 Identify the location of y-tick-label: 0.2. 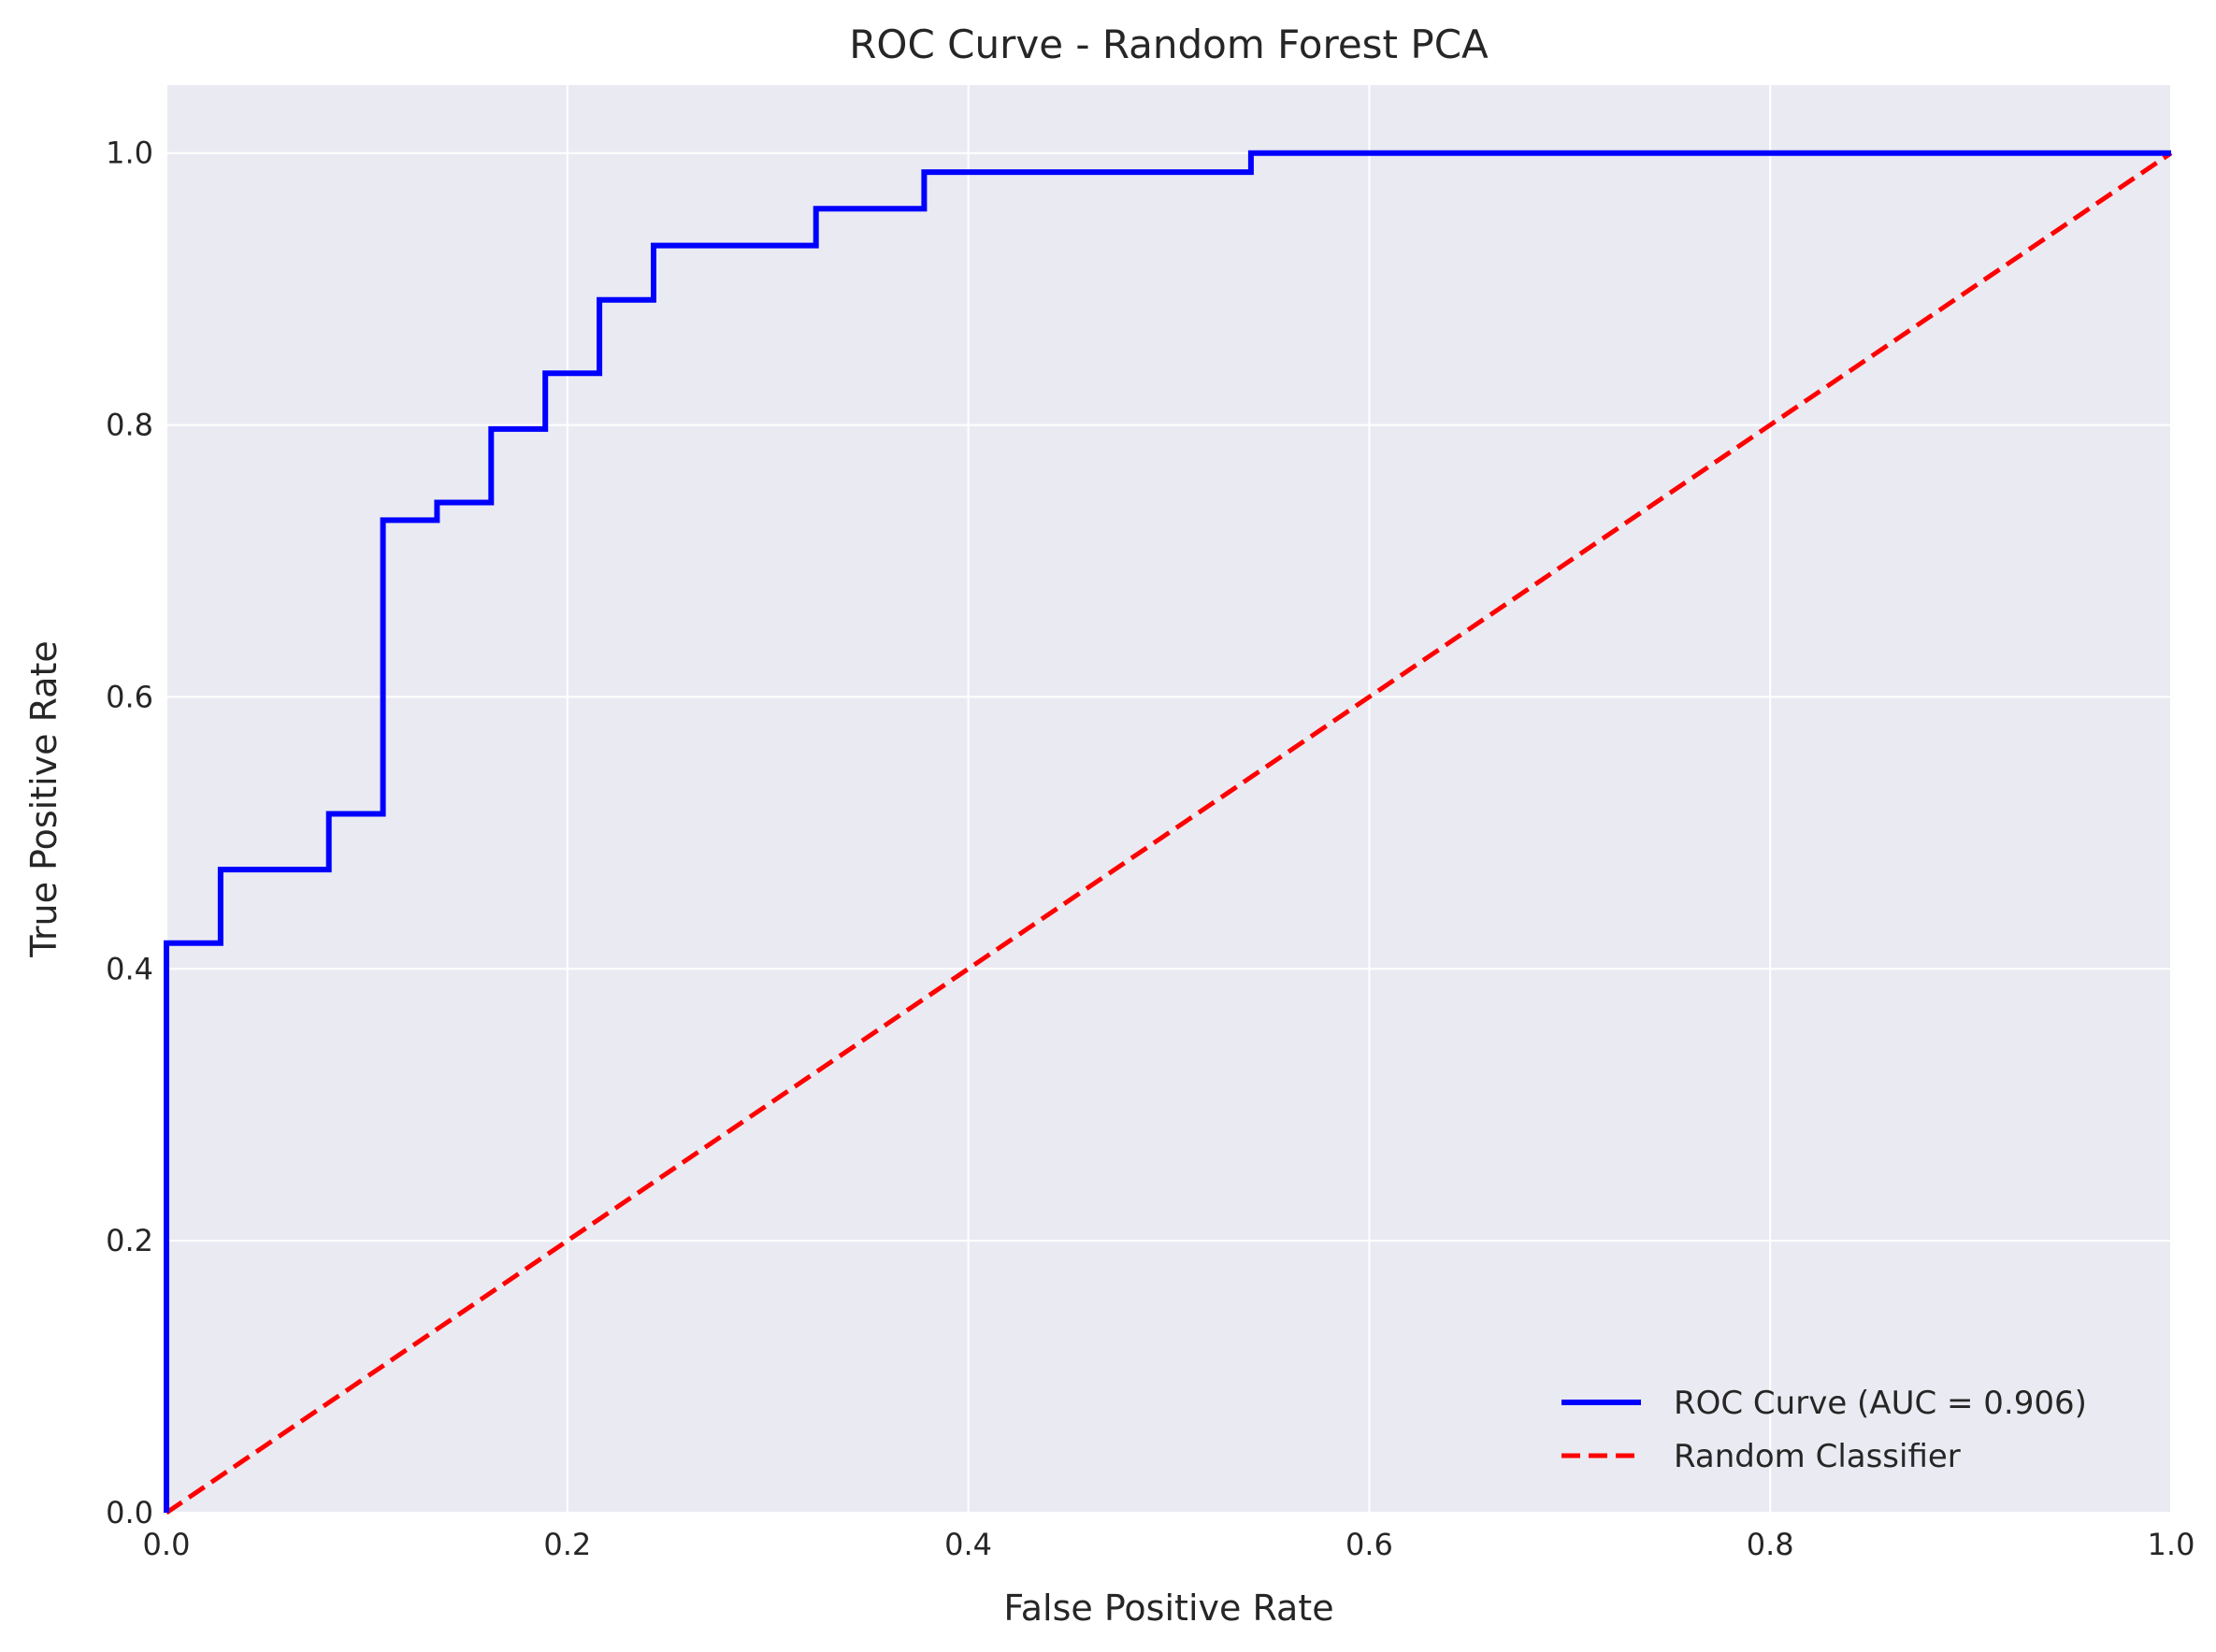
(130, 1240).